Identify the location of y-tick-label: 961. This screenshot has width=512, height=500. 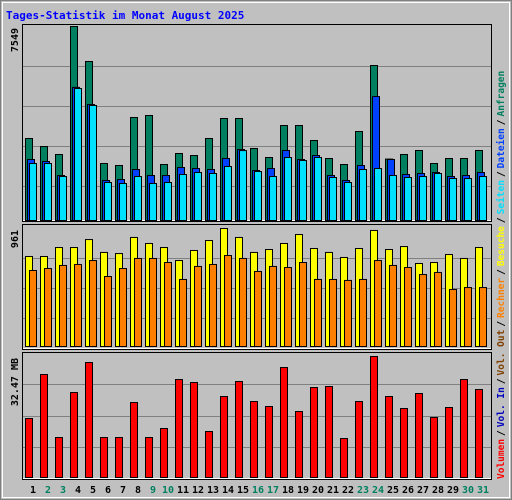
(15, 239).